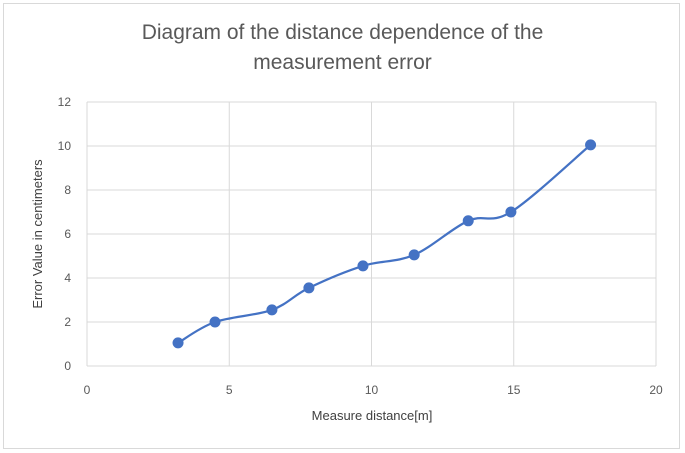  I want to click on chart-title-line-2: measurement error, so click(342, 62).